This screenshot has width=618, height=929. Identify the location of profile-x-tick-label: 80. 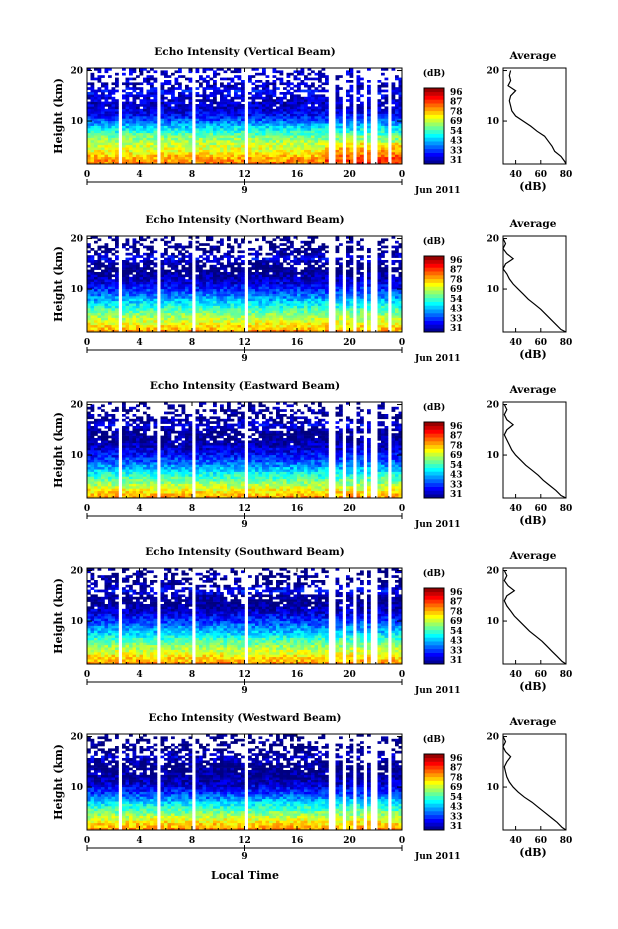
(566, 175).